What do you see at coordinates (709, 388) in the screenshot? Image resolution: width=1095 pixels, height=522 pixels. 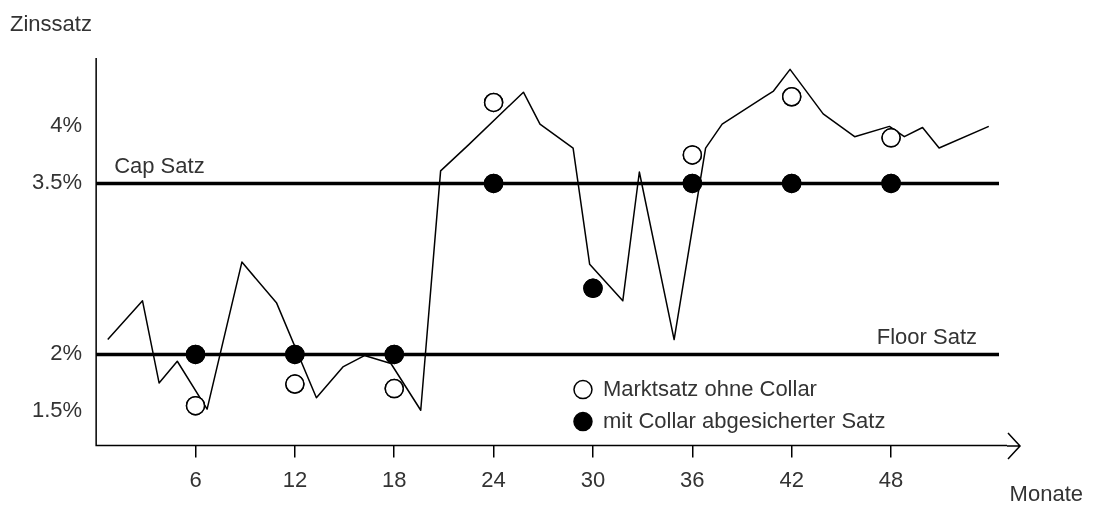 I see `legend-label: Marktsatz ohne Collar` at bounding box center [709, 388].